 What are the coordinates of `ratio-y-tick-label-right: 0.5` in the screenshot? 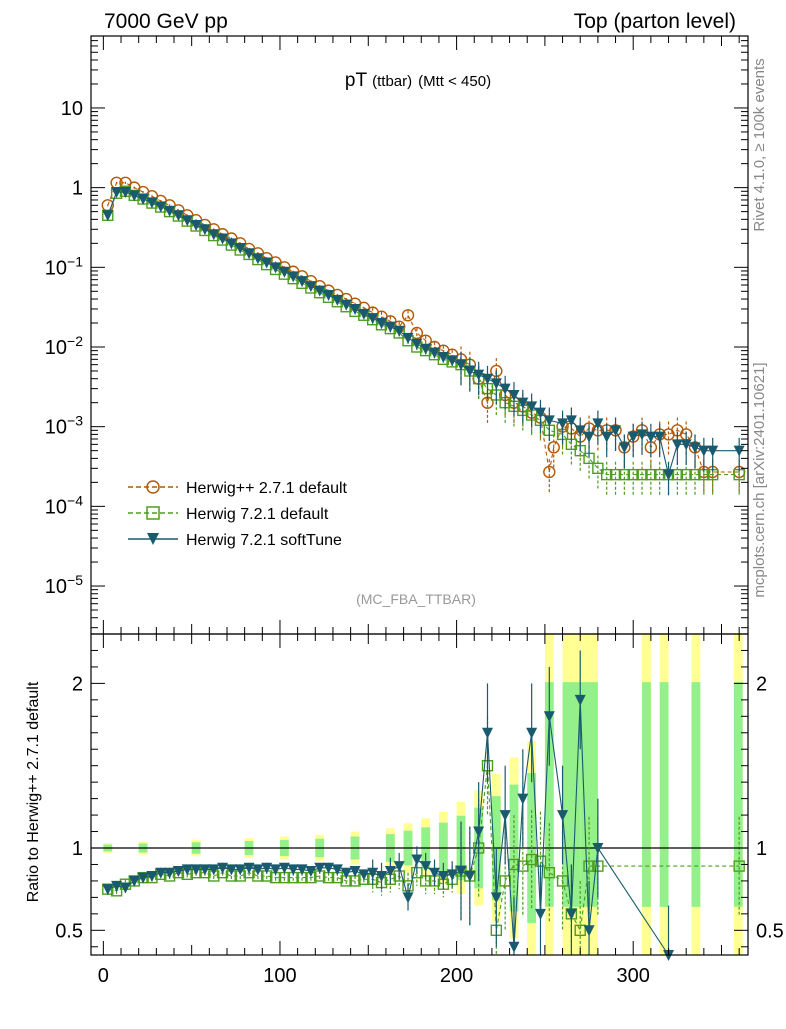 It's located at (770, 931).